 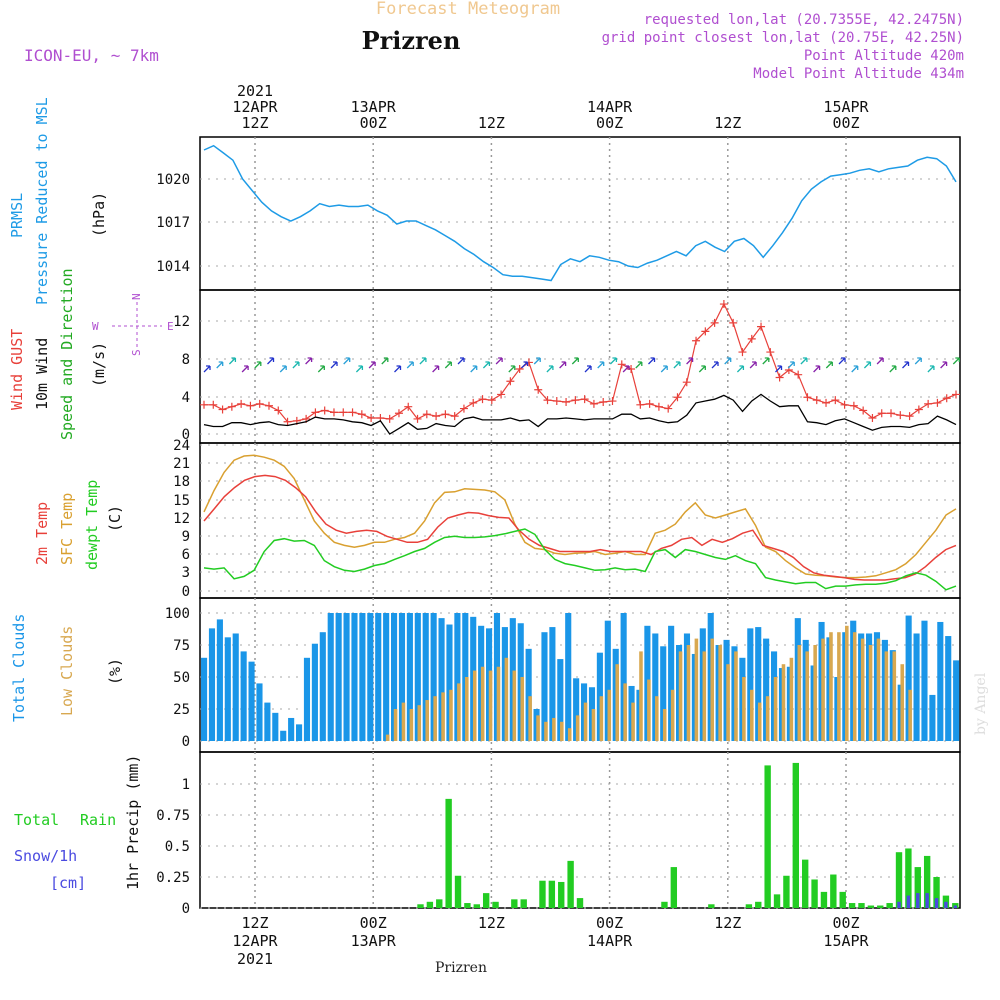 What do you see at coordinates (181, 322) in the screenshot?
I see `y-tick-label: 12` at bounding box center [181, 322].